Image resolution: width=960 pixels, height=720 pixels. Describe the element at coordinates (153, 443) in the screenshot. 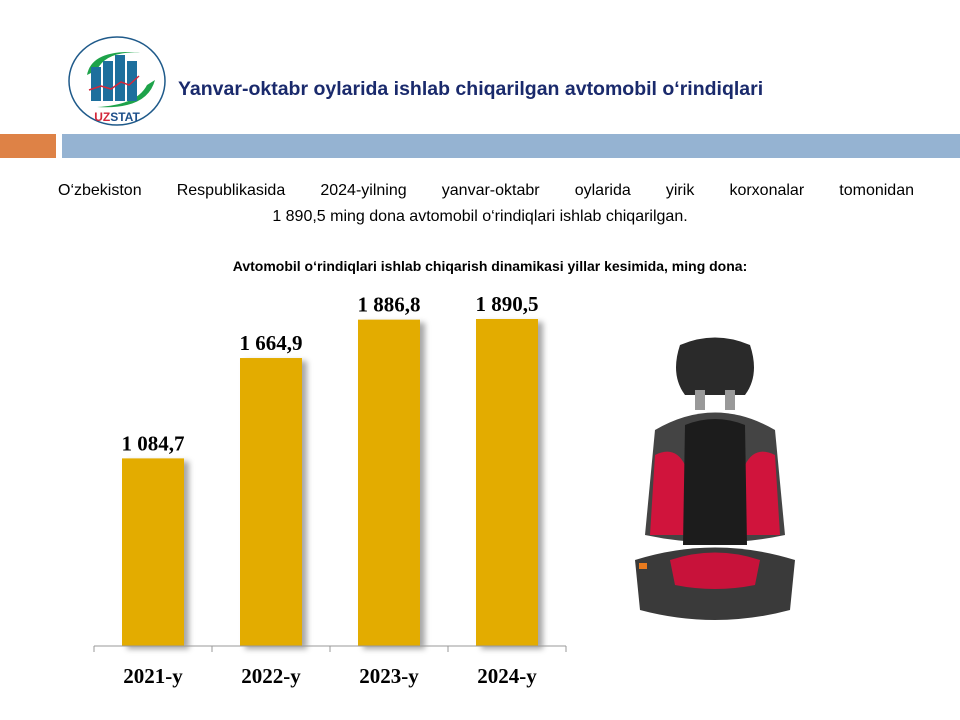

I see `data-label: 1 084,7` at that location.